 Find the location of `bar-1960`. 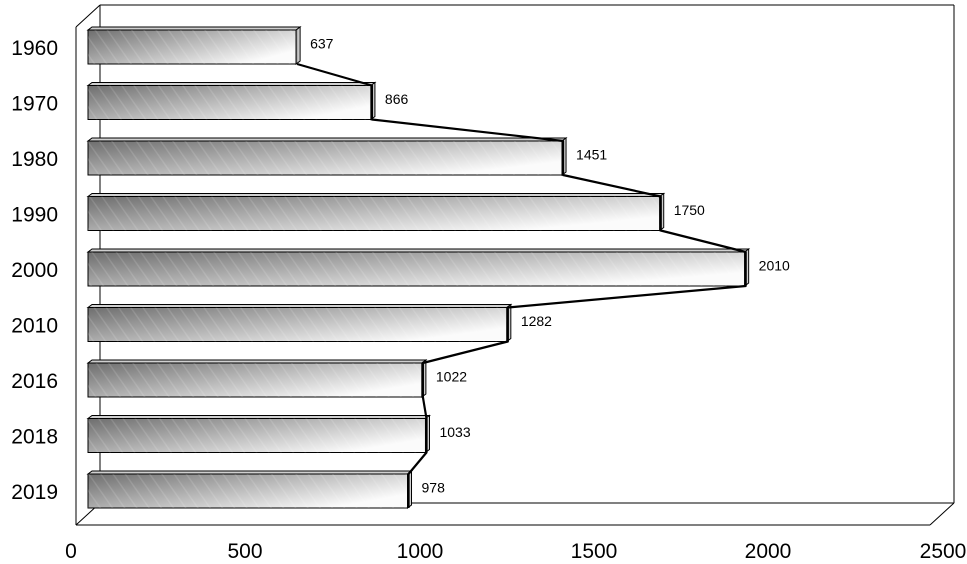

bar-1960 is located at coordinates (194, 45).